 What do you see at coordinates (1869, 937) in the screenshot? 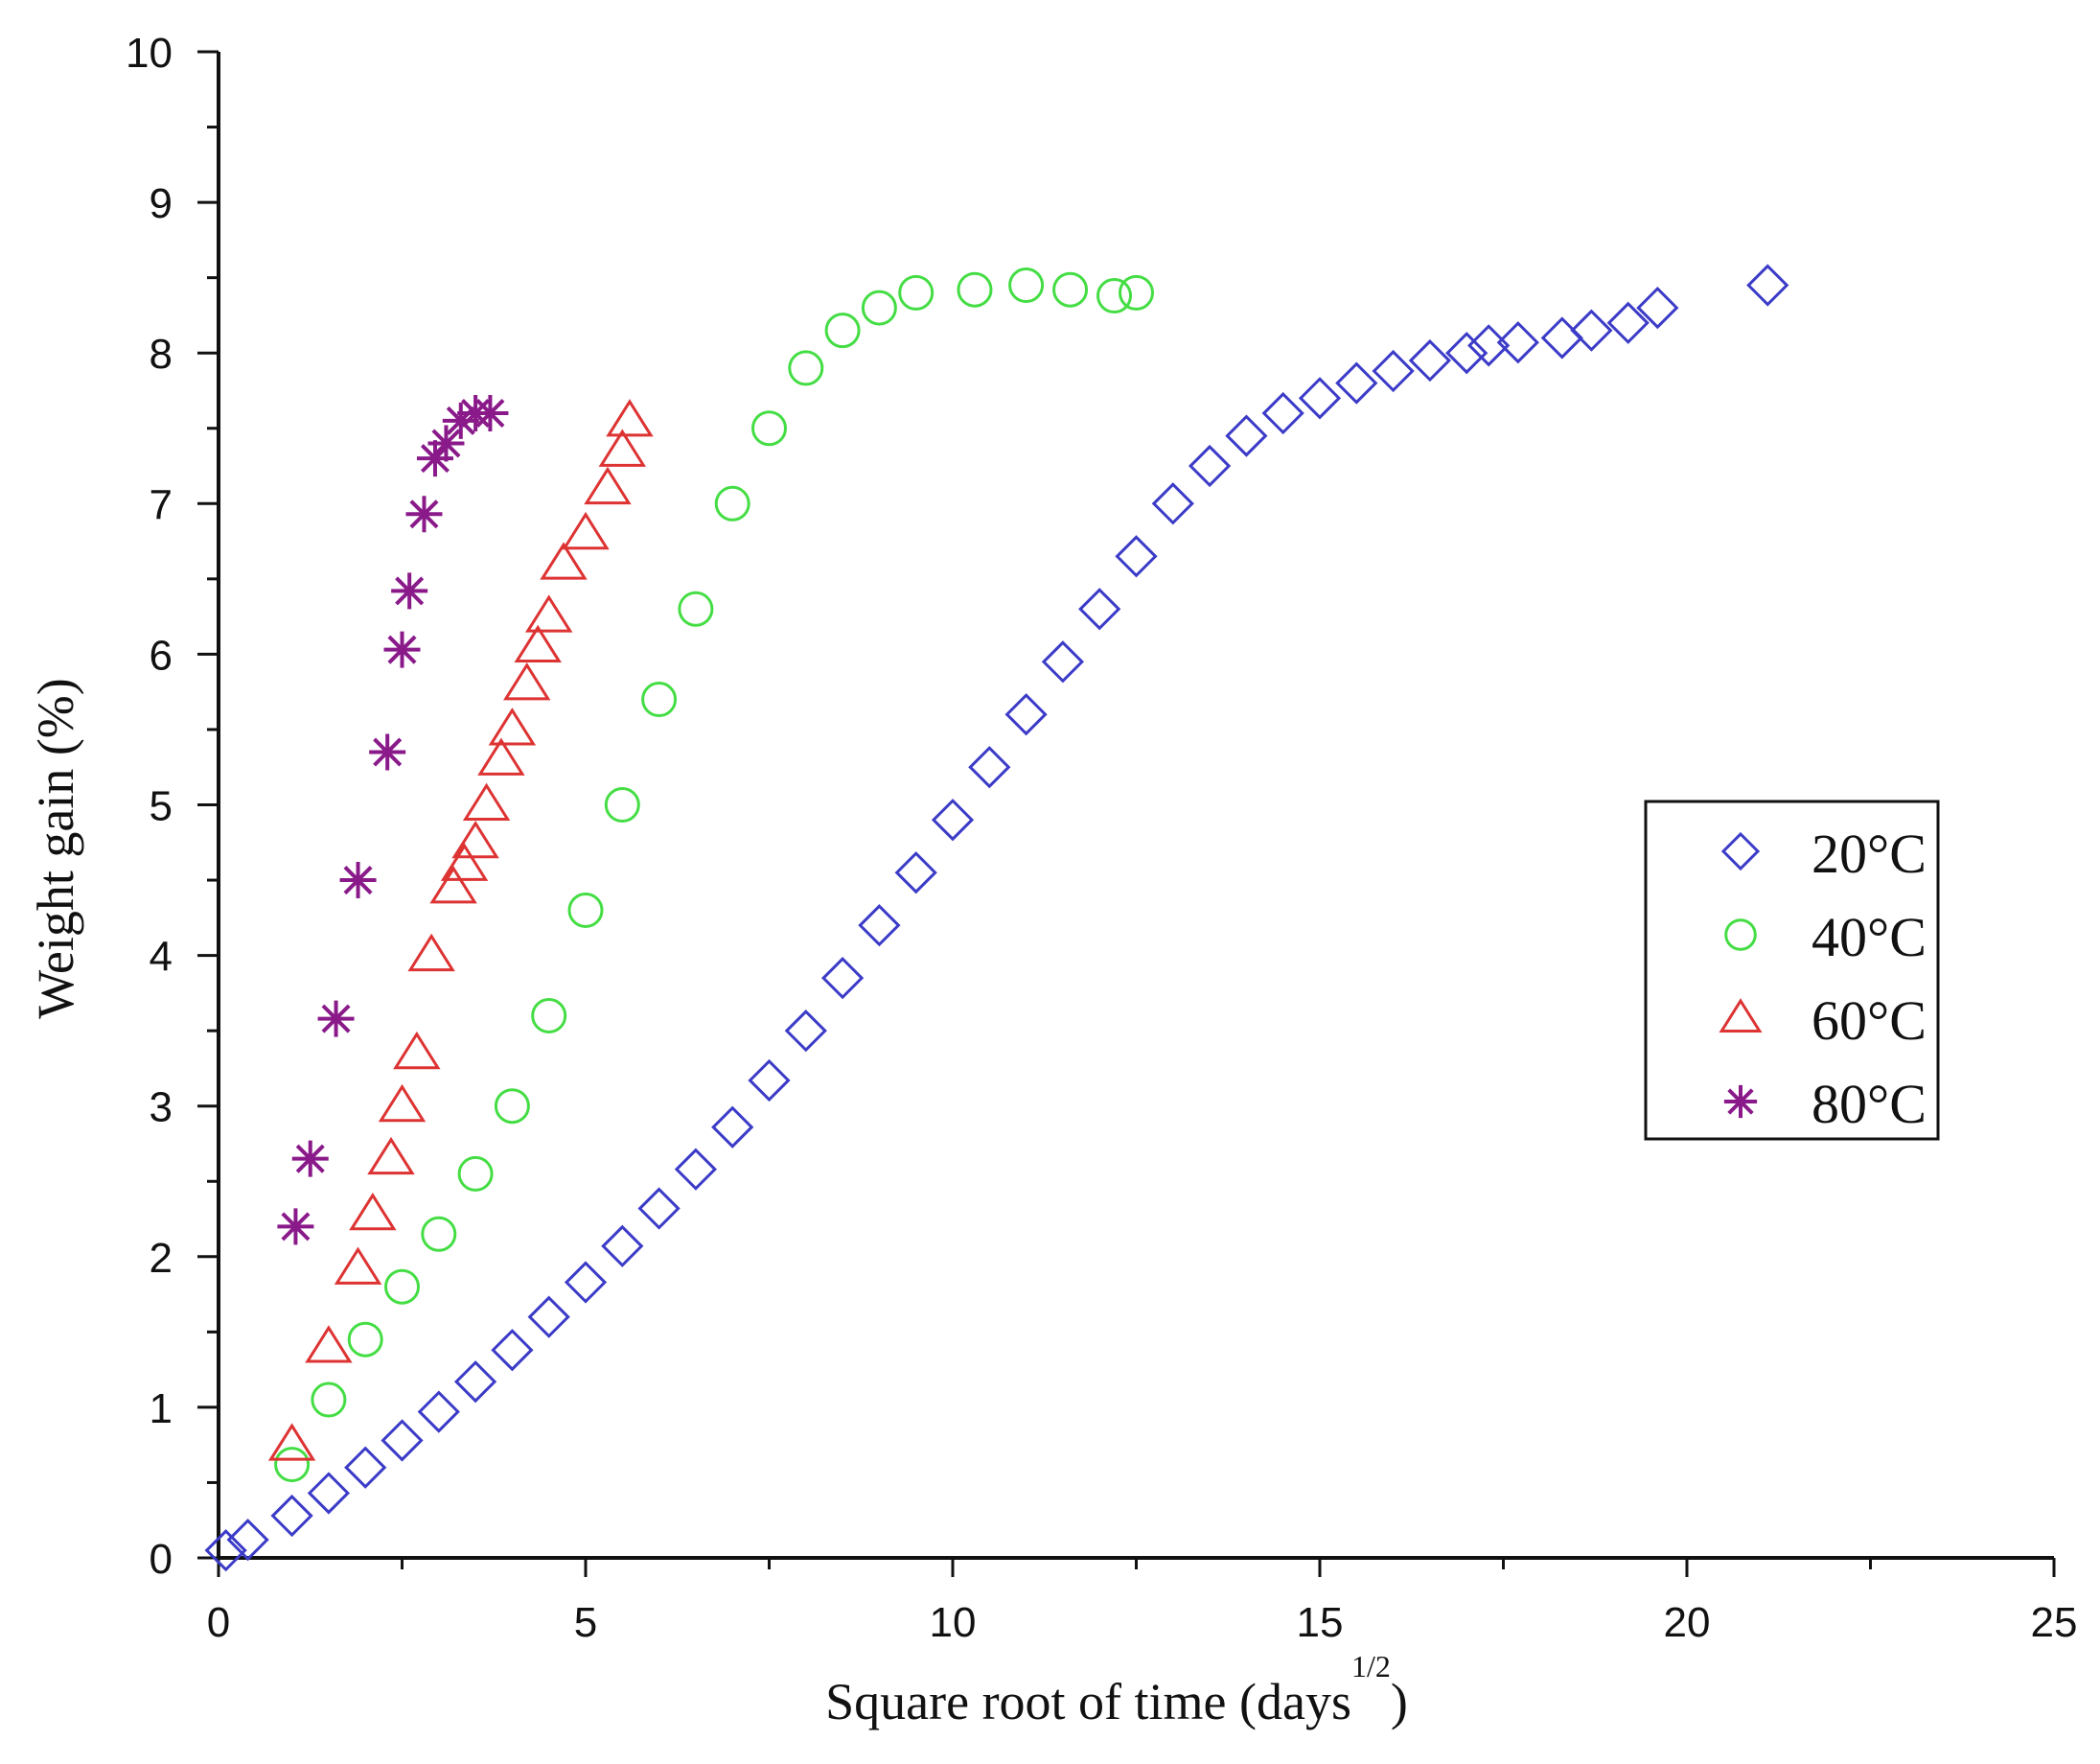
I see `legend-label: 40°C` at bounding box center [1869, 937].